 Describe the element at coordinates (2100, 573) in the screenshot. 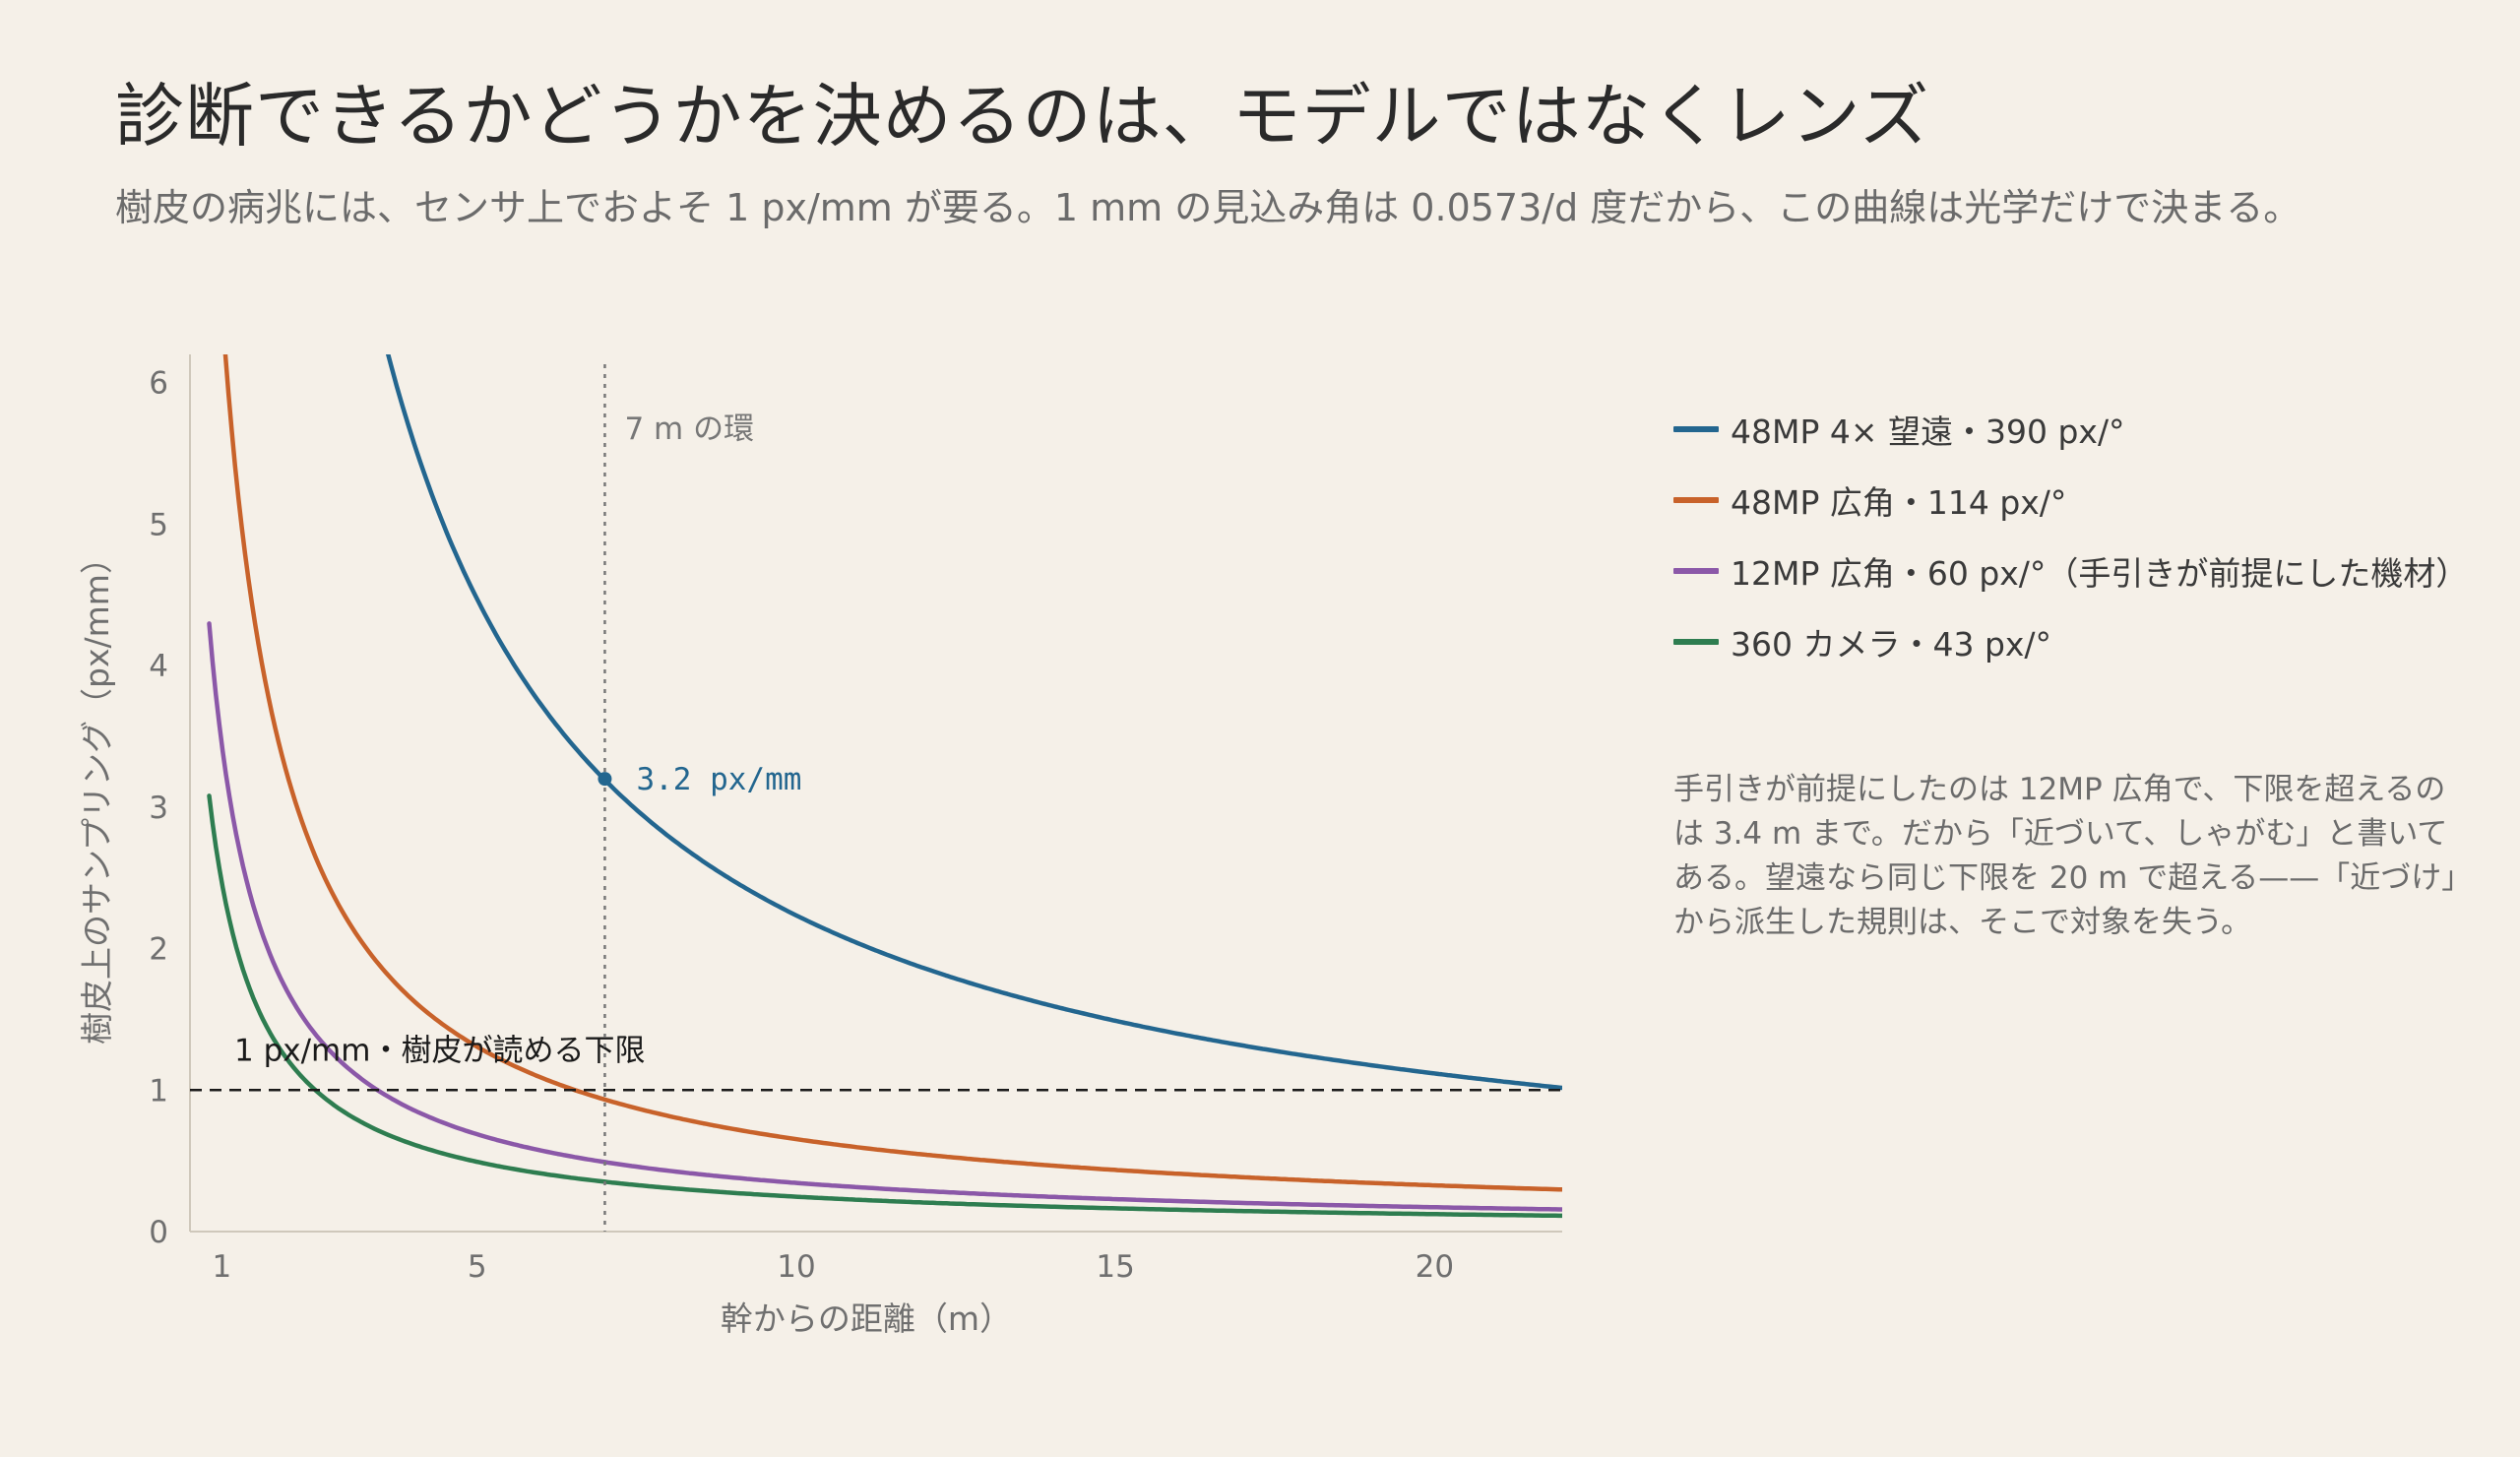

I see `legend-label: 12MP 広角・60 px/°（手引きが前提にした機材）` at that location.